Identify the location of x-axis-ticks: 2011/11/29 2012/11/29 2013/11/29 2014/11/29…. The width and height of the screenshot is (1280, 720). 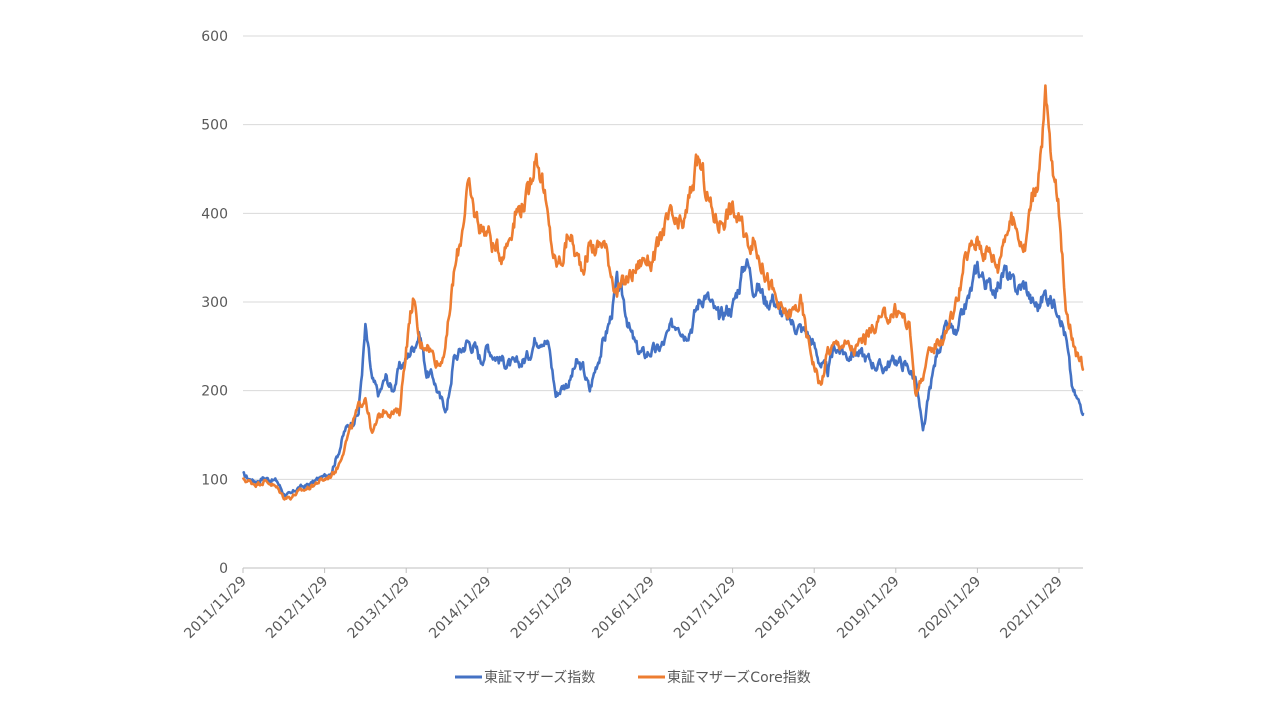
(623, 605).